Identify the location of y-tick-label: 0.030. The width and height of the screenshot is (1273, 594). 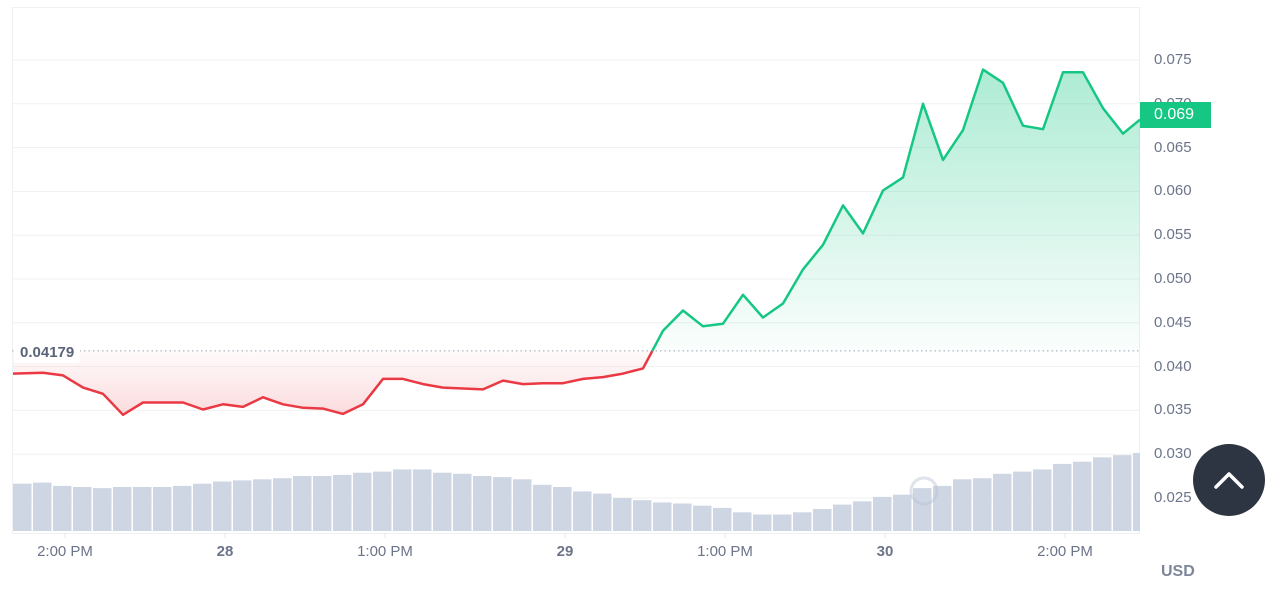
(1173, 454).